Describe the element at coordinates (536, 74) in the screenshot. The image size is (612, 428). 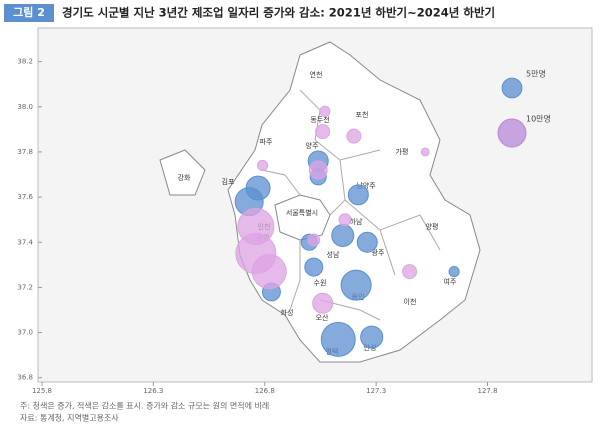
I see `legend-label: 5만명` at that location.